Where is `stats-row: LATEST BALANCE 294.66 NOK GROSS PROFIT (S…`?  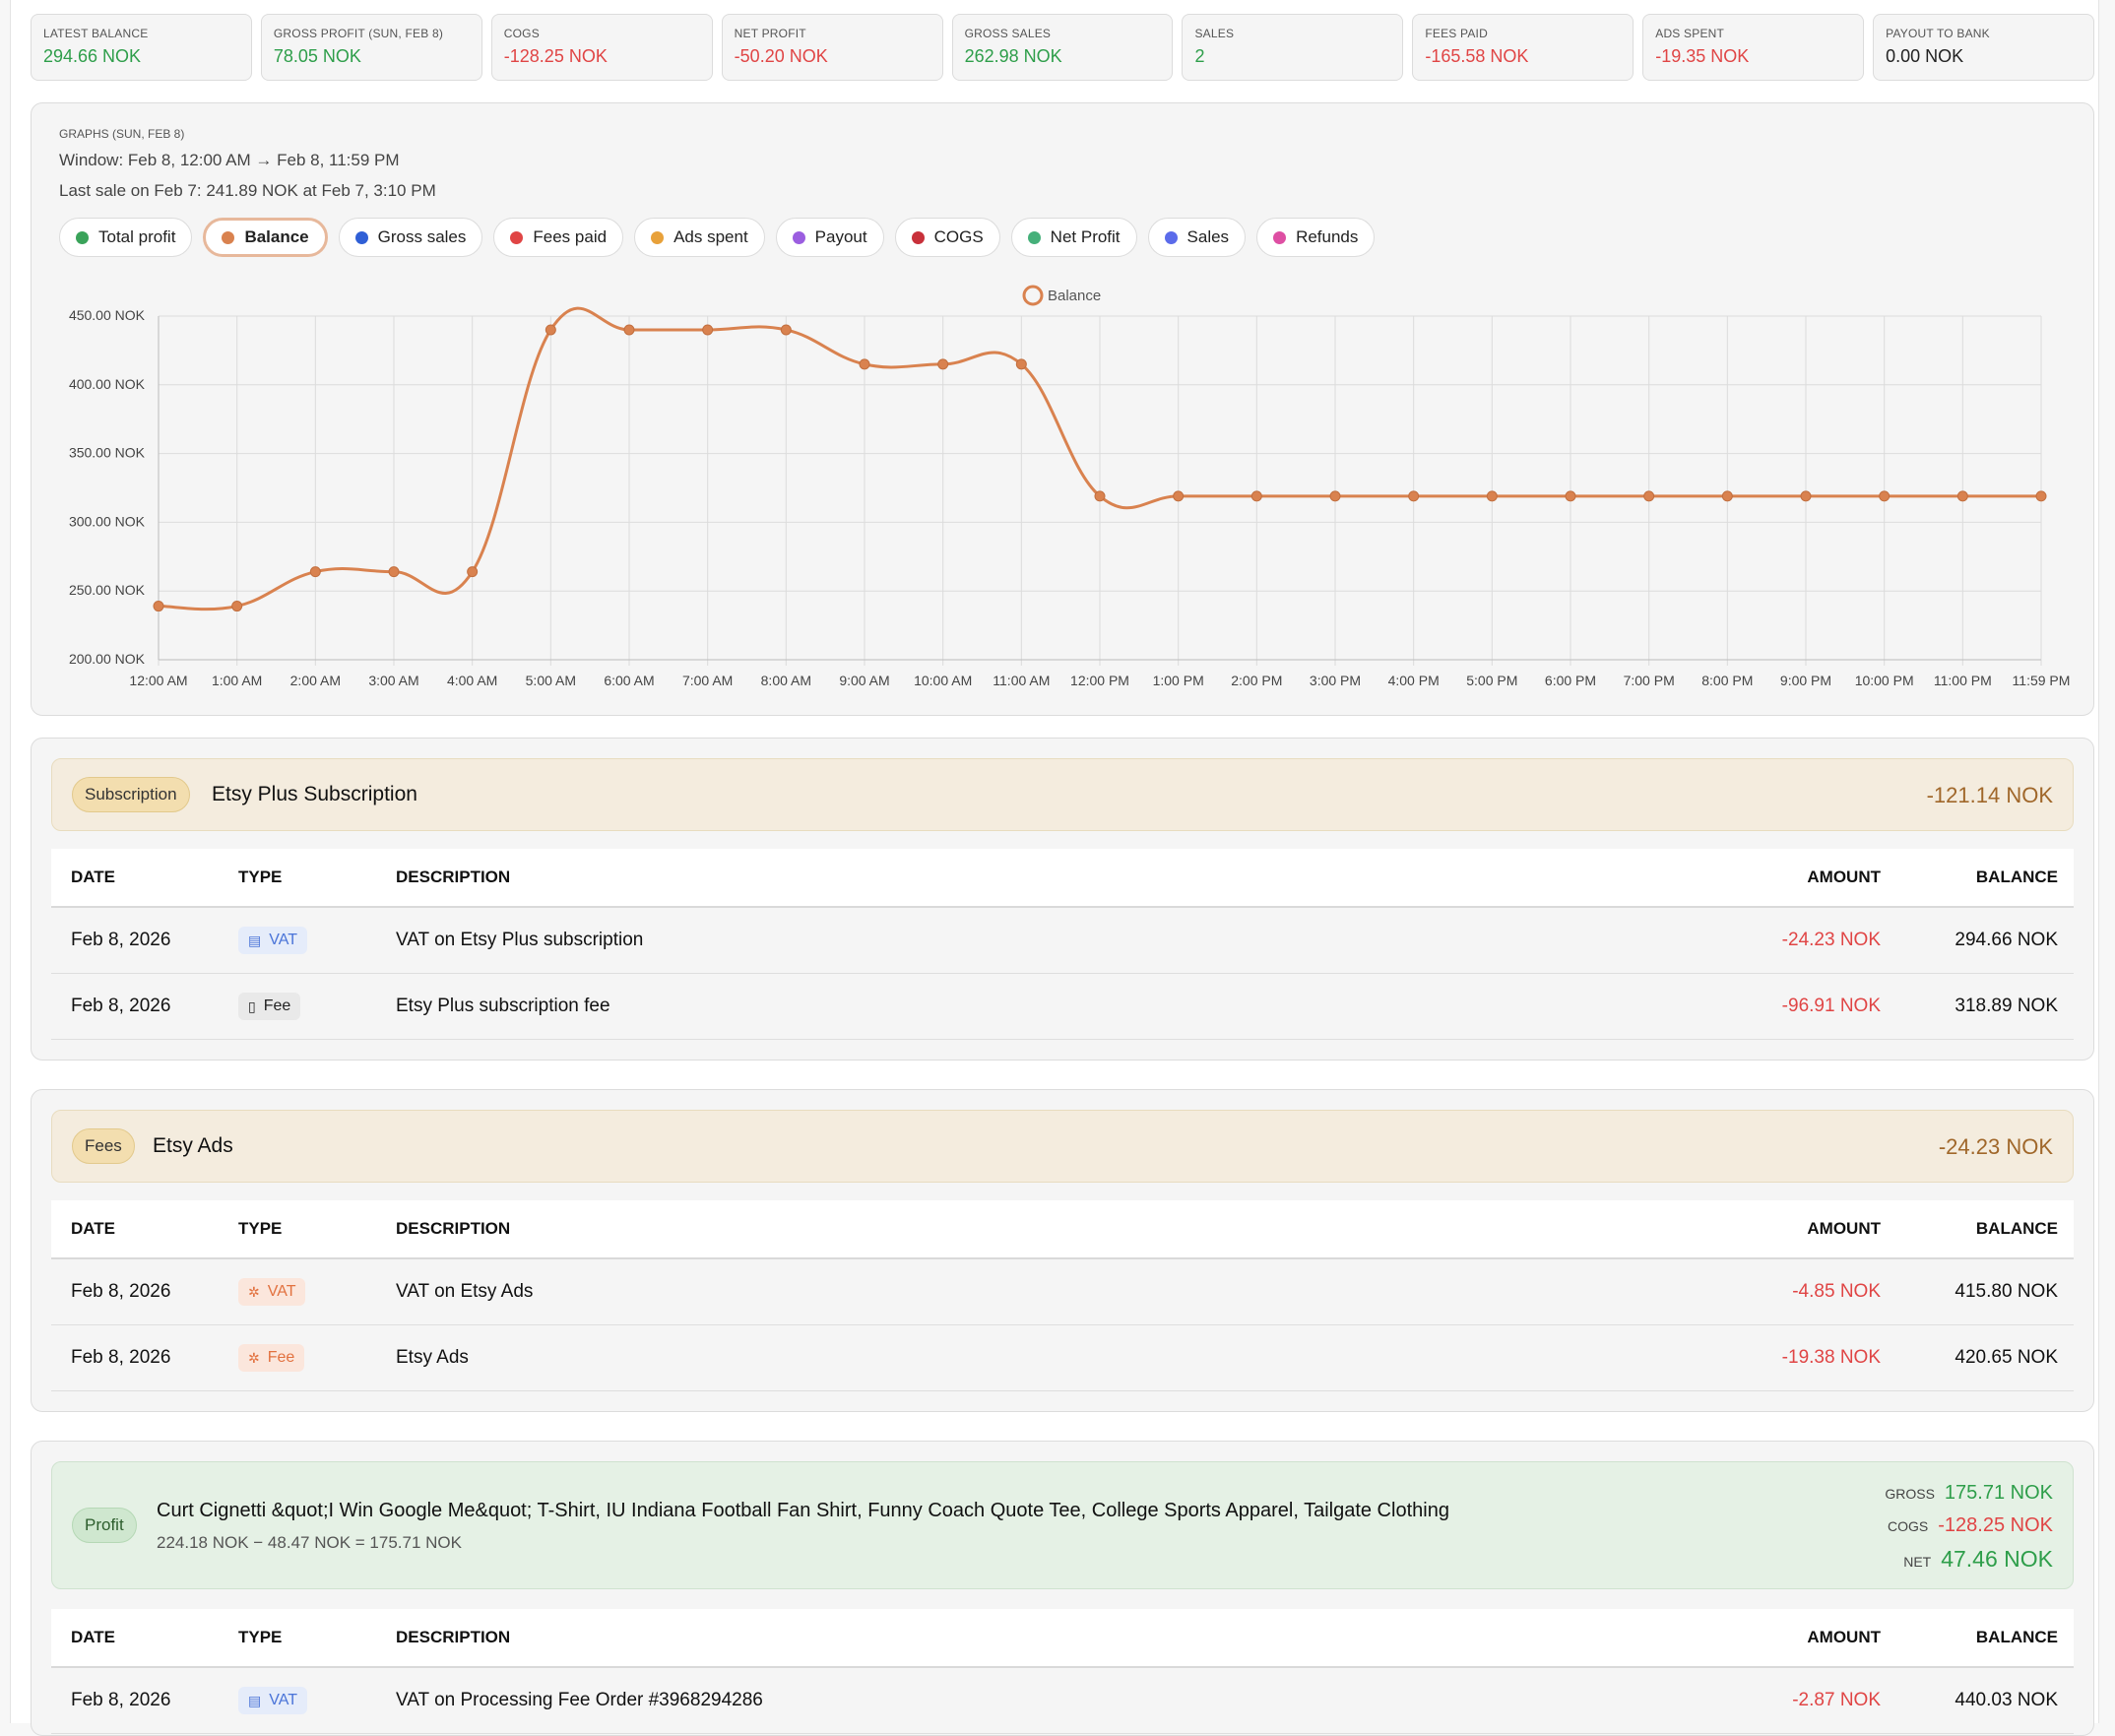
stats-row: LATEST BALANCE 294.66 NOK GROSS PROFIT (S… is located at coordinates (1063, 48).